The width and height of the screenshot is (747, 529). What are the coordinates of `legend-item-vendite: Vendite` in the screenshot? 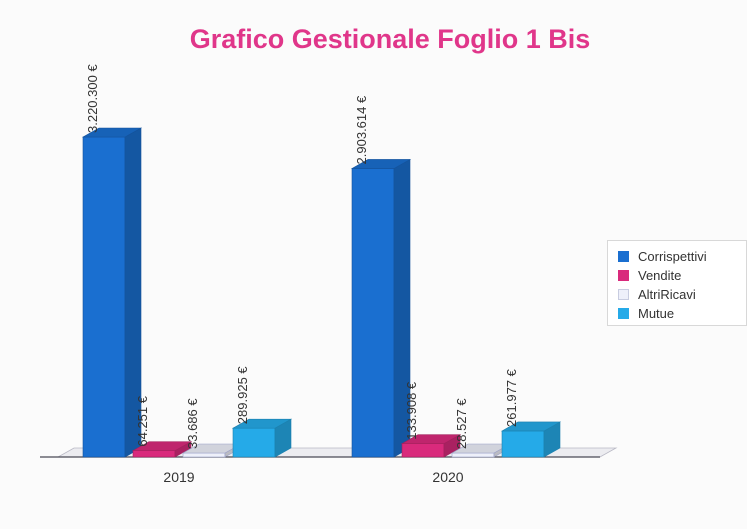 It's located at (682, 275).